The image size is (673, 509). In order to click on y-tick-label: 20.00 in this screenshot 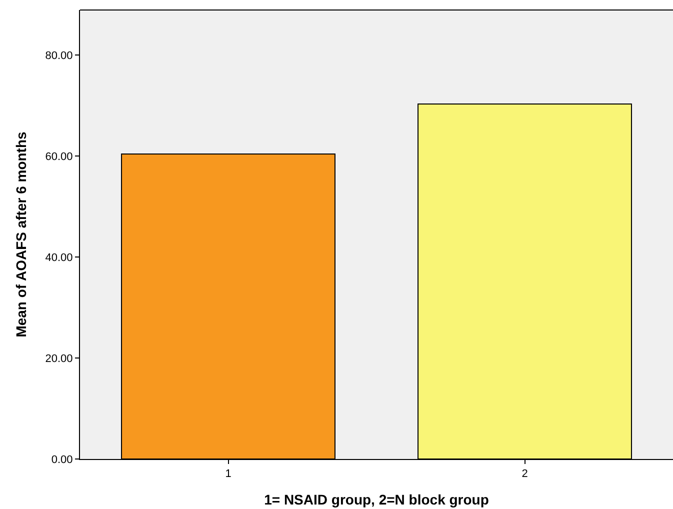, I will do `click(59, 358)`.